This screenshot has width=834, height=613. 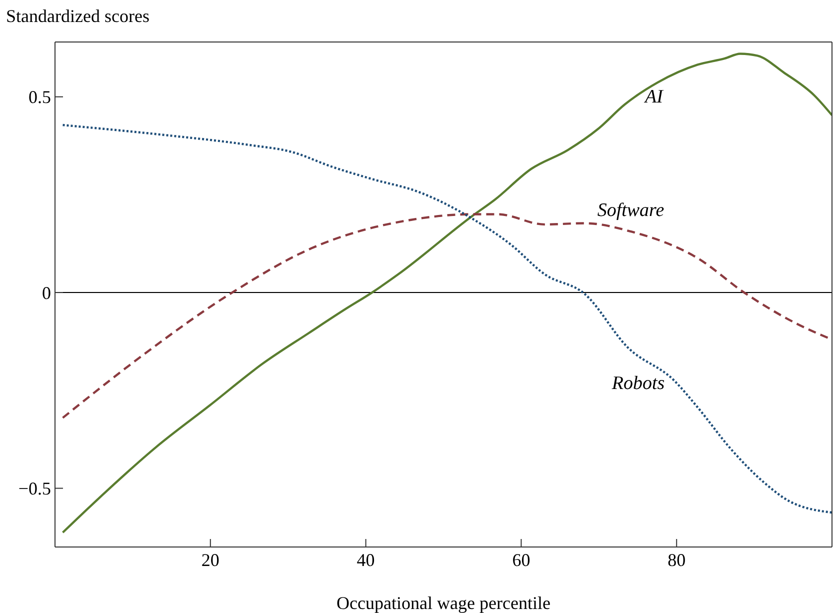 What do you see at coordinates (443, 603) in the screenshot?
I see `x-axis-title: Occupational wage percentile` at bounding box center [443, 603].